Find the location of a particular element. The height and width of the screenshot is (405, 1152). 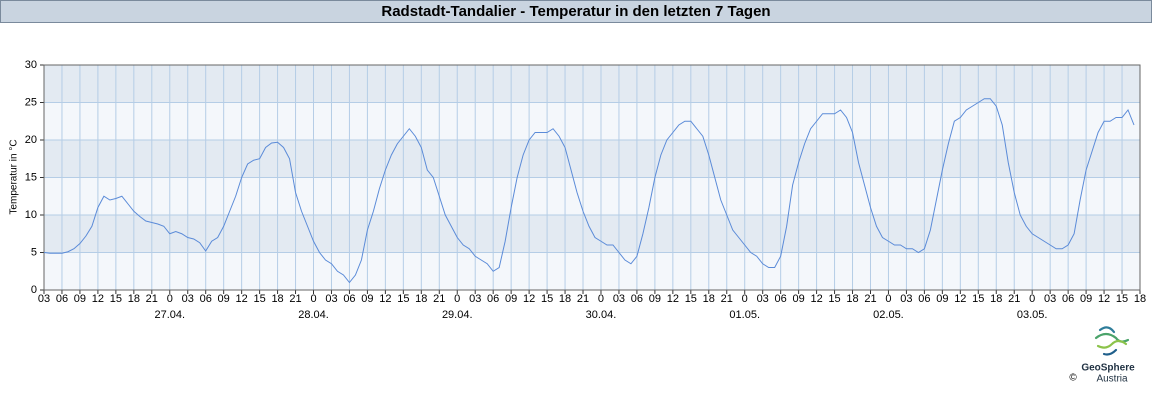

date-label: 28.04. is located at coordinates (313, 315).